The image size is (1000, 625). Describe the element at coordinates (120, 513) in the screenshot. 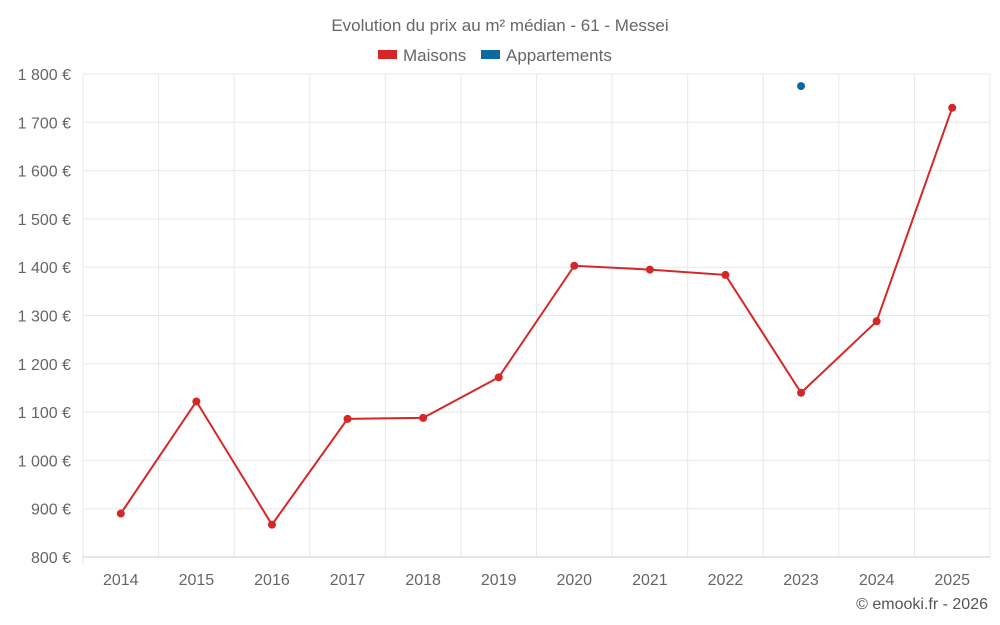

I see `data-point-maisons-2014` at that location.